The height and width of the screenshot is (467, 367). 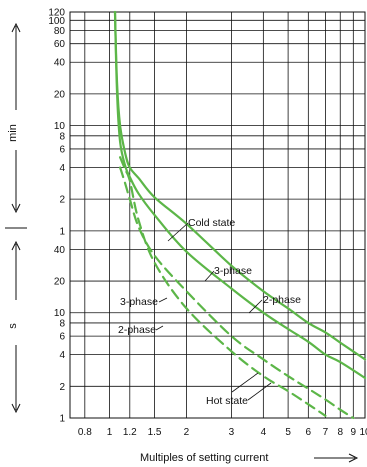 What do you see at coordinates (213, 311) in the screenshot?
I see `label-leaders` at bounding box center [213, 311].